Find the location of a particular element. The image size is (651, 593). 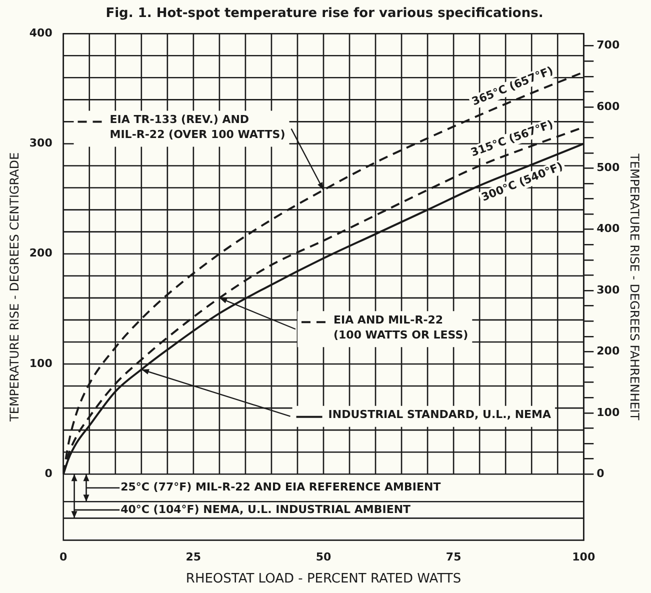

x-tick-label: 25 is located at coordinates (194, 557).